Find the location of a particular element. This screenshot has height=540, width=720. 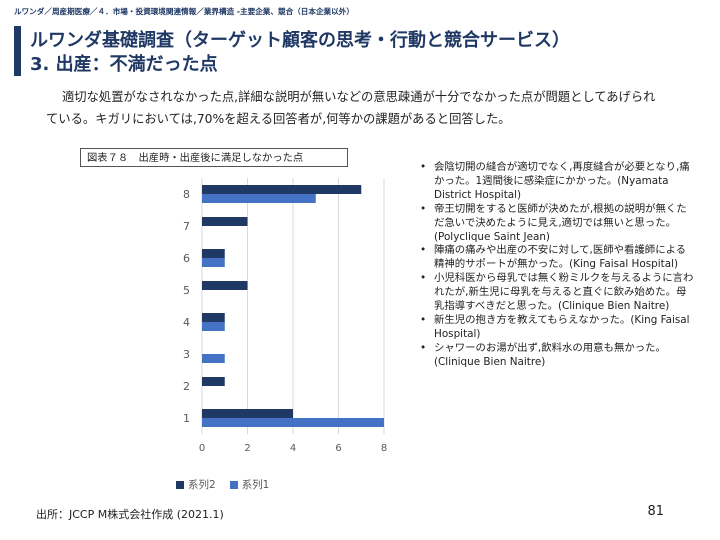

y-tick-label: 3 is located at coordinates (186, 354).